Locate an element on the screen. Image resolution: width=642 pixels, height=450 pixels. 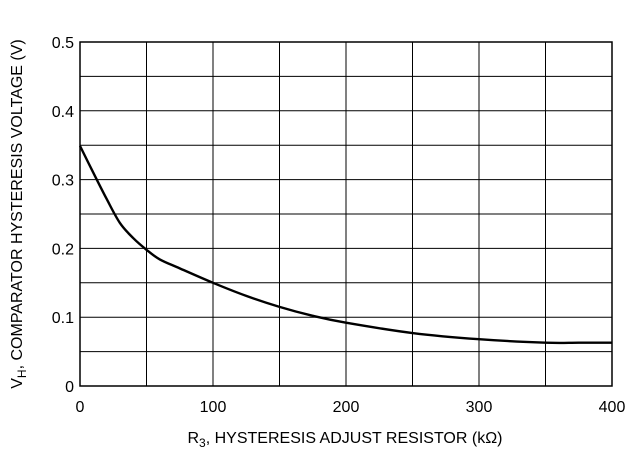
y-tick-label: 0 is located at coordinates (69, 387).